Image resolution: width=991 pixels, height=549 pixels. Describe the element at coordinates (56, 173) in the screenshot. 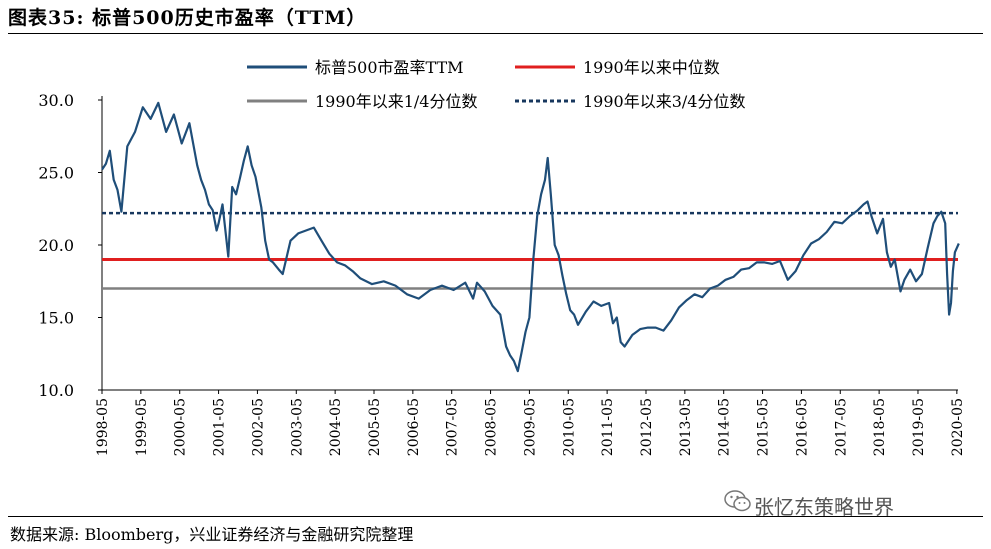

I see `y-tick-label: 25.0` at that location.